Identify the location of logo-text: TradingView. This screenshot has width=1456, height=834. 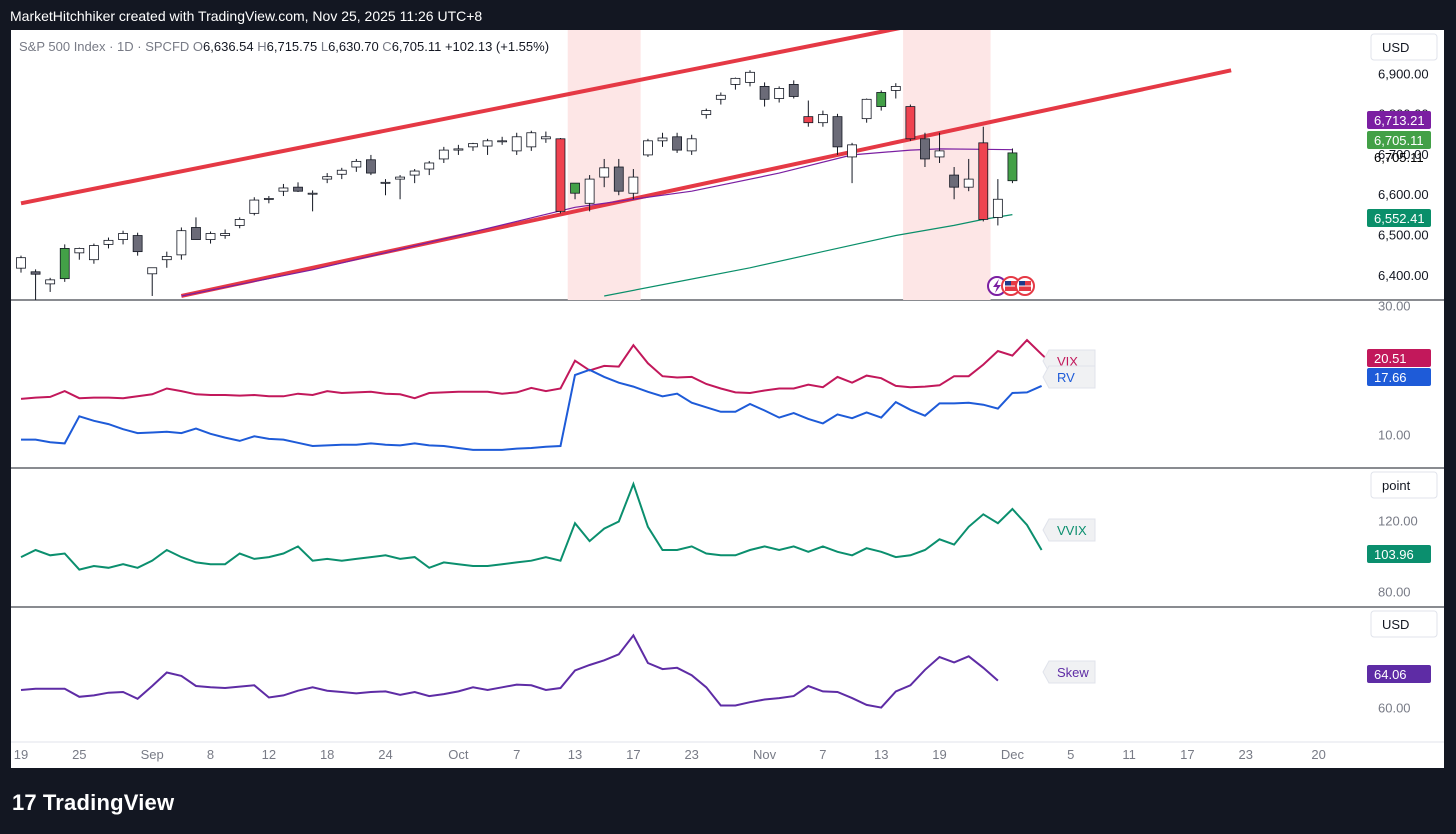
(108, 802).